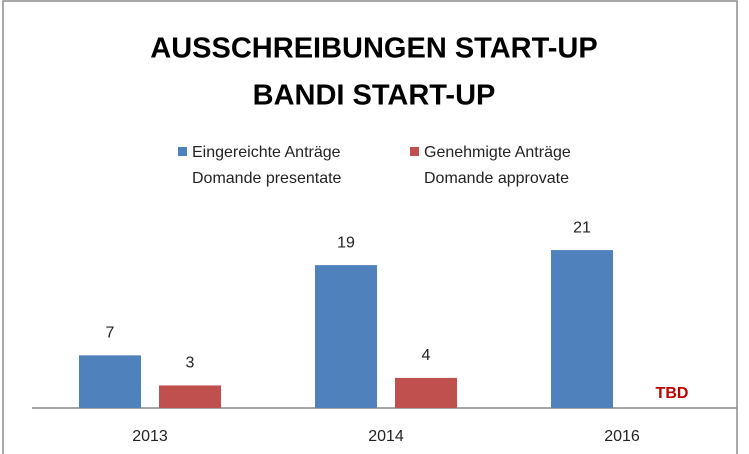  I want to click on value-label: 3, so click(190, 363).